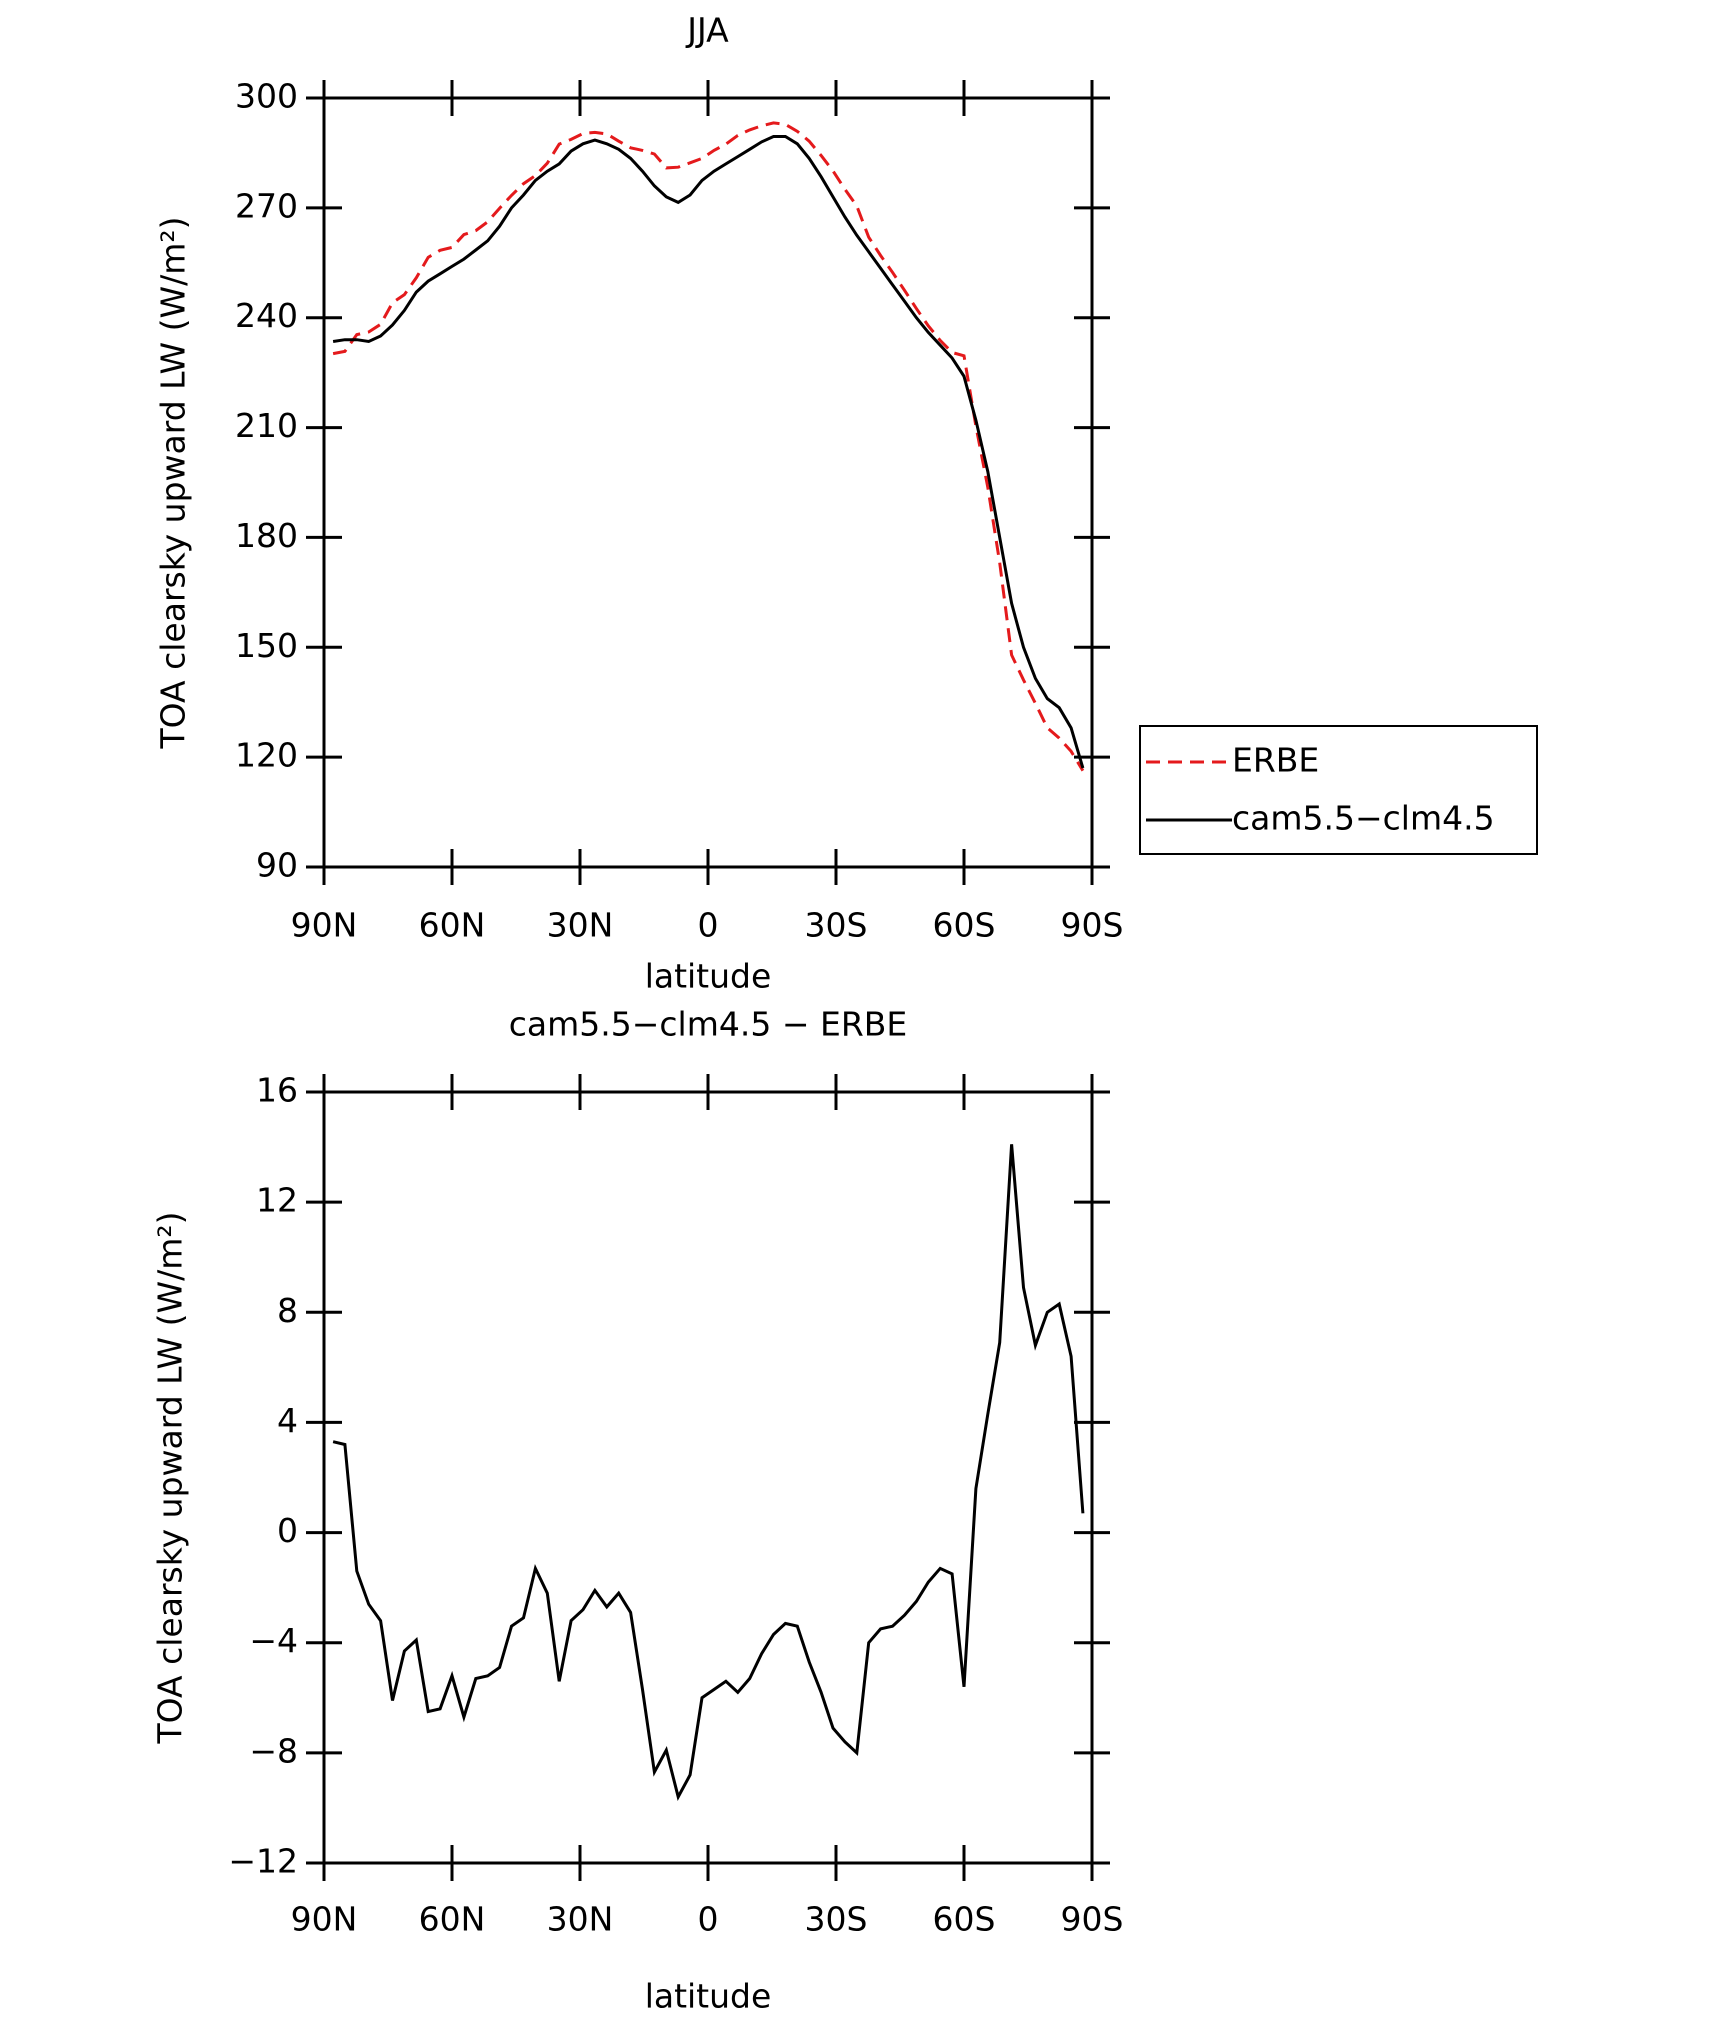 The image size is (1710, 2021). Describe the element at coordinates (1275, 760) in the screenshot. I see `legend-label: ERBE` at that location.